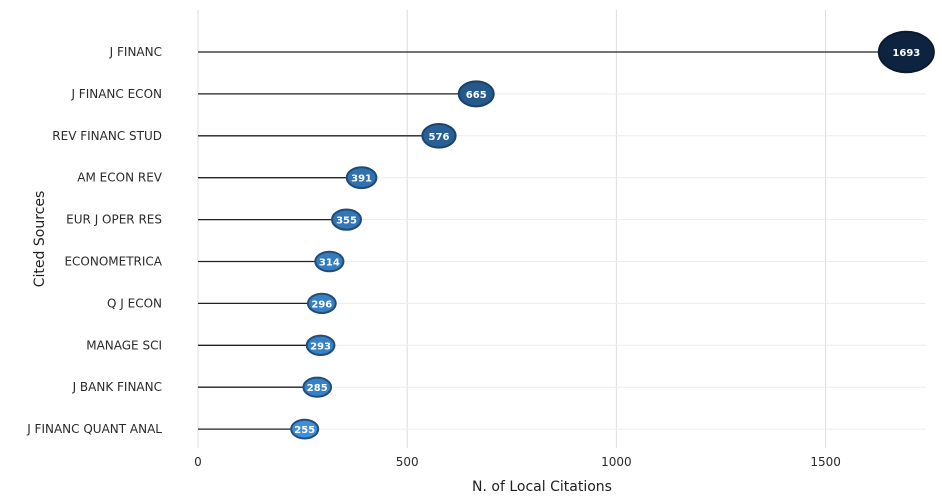  I want to click on value-label: 314, so click(329, 263).